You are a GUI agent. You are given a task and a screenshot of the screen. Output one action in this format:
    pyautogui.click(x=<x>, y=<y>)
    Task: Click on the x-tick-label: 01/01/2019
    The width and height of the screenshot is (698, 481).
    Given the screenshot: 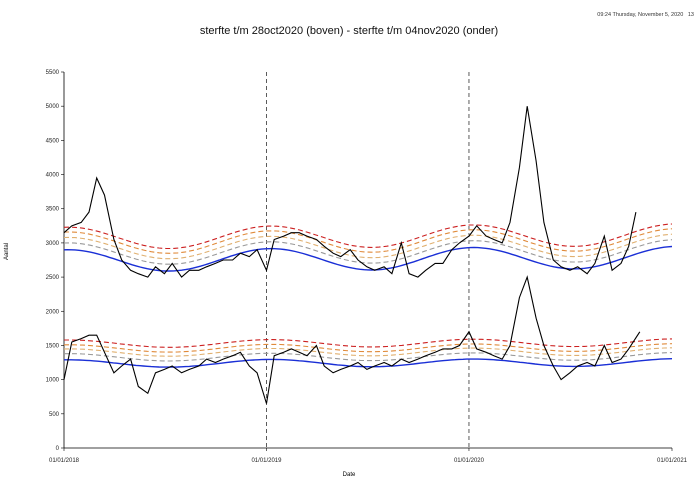 What is the action you would take?
    pyautogui.click(x=266, y=461)
    